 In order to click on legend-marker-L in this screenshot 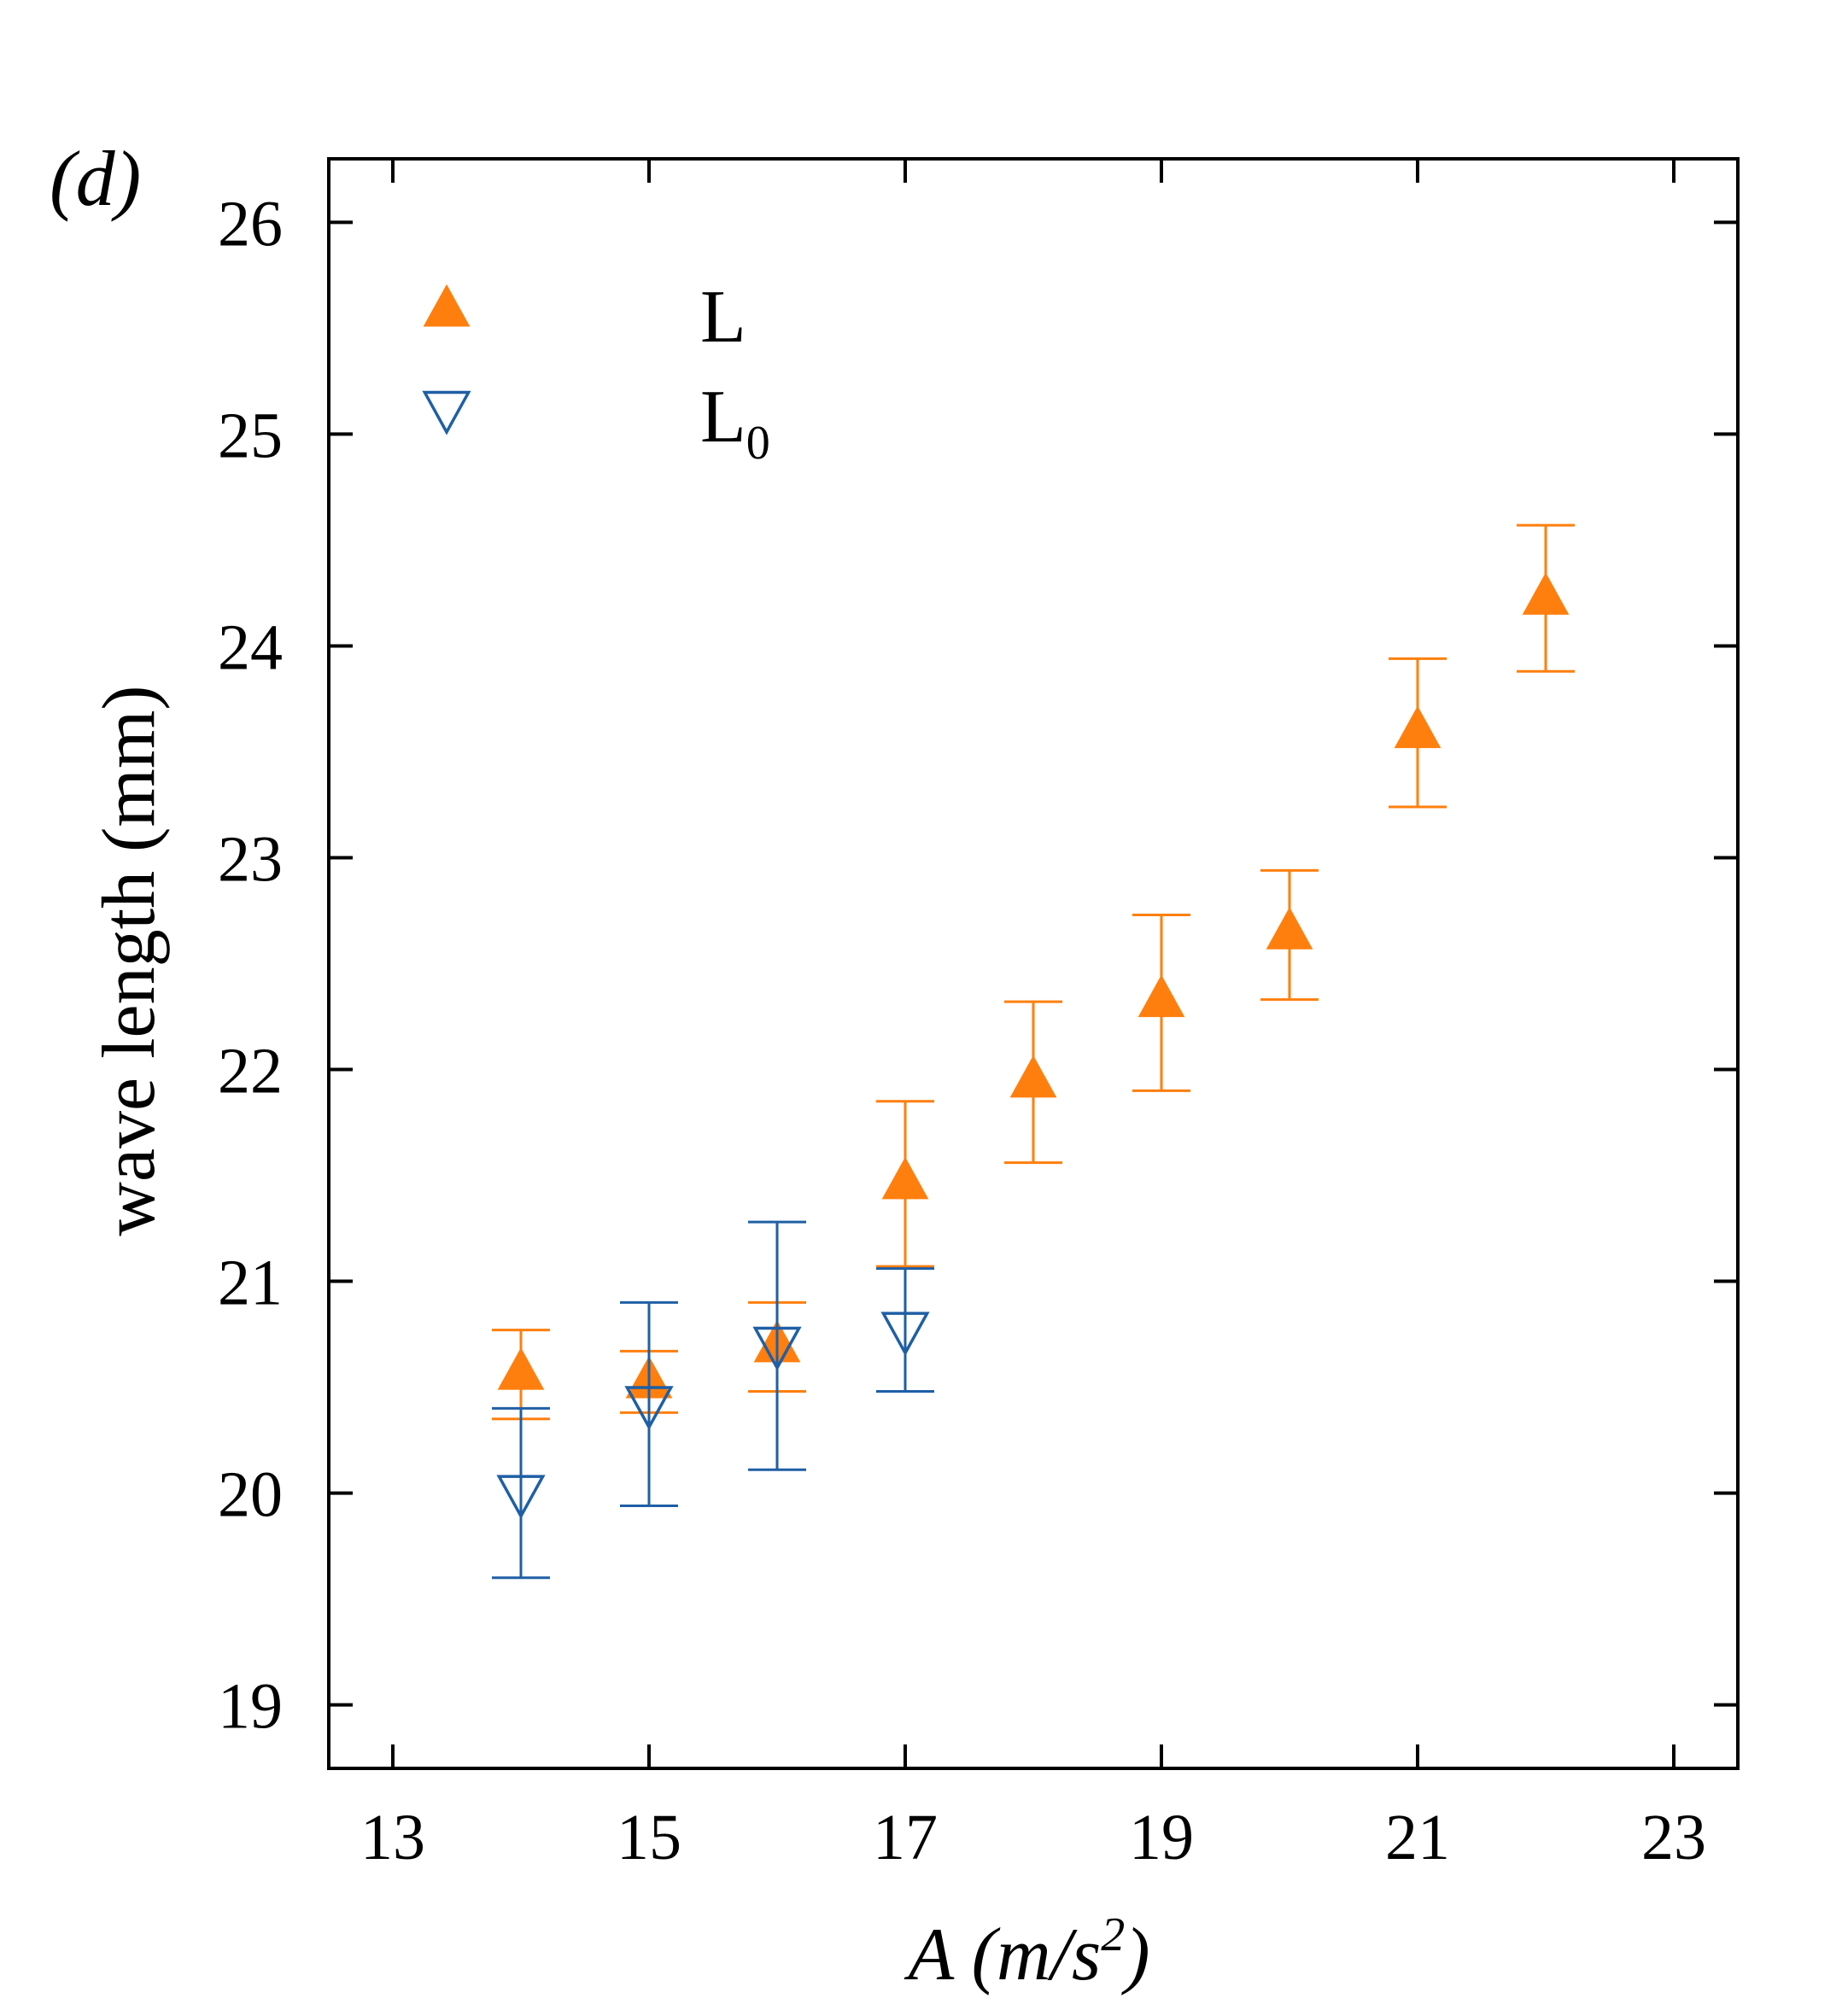, I will do `click(447, 305)`.